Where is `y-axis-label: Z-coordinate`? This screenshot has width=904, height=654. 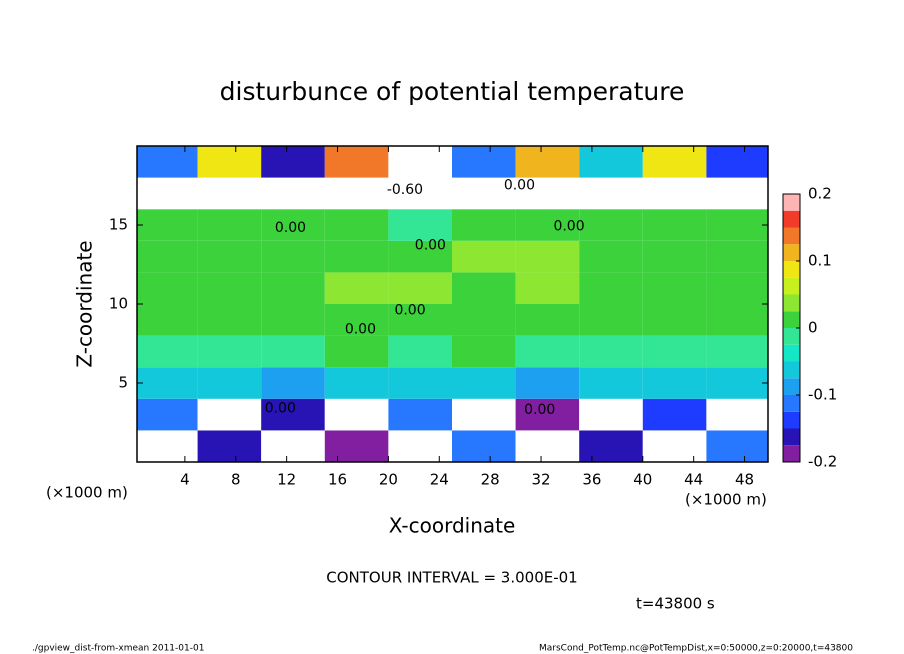 y-axis-label: Z-coordinate is located at coordinates (85, 303).